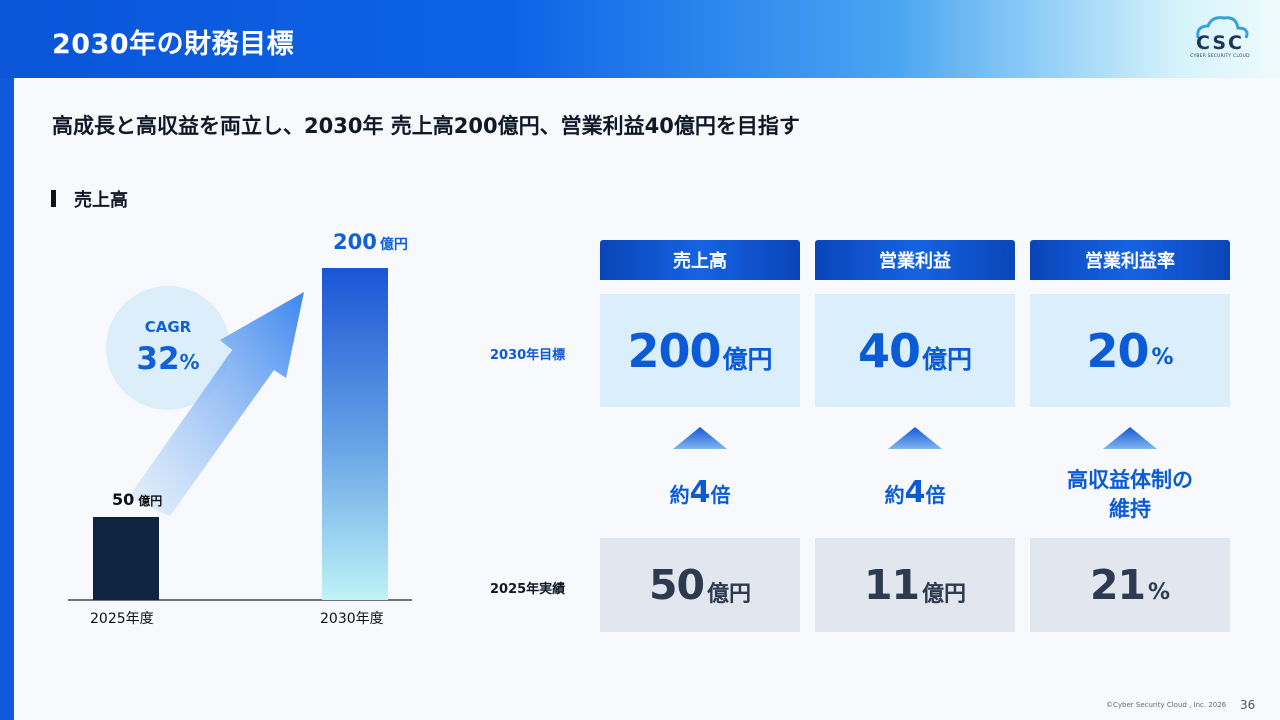  What do you see at coordinates (158, 359) in the screenshot?
I see `cagr-number: 32` at bounding box center [158, 359].